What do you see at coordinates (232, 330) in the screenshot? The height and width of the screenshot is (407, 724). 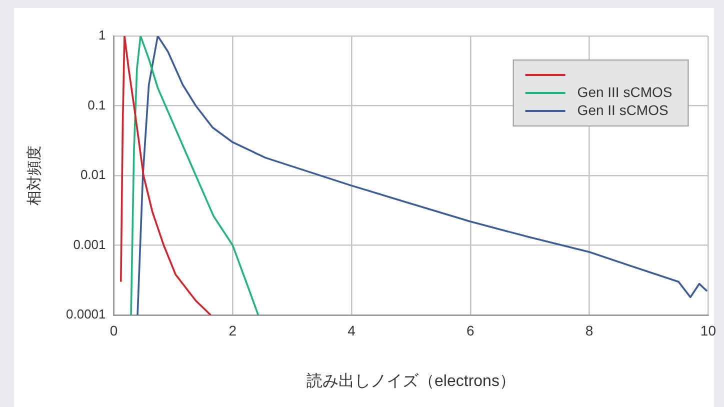 I see `x-tick-label: 2` at bounding box center [232, 330].